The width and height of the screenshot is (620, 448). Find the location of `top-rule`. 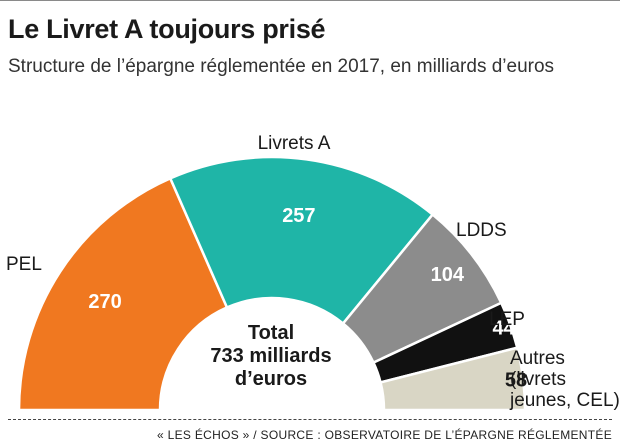

top-rule is located at coordinates (310, 0).